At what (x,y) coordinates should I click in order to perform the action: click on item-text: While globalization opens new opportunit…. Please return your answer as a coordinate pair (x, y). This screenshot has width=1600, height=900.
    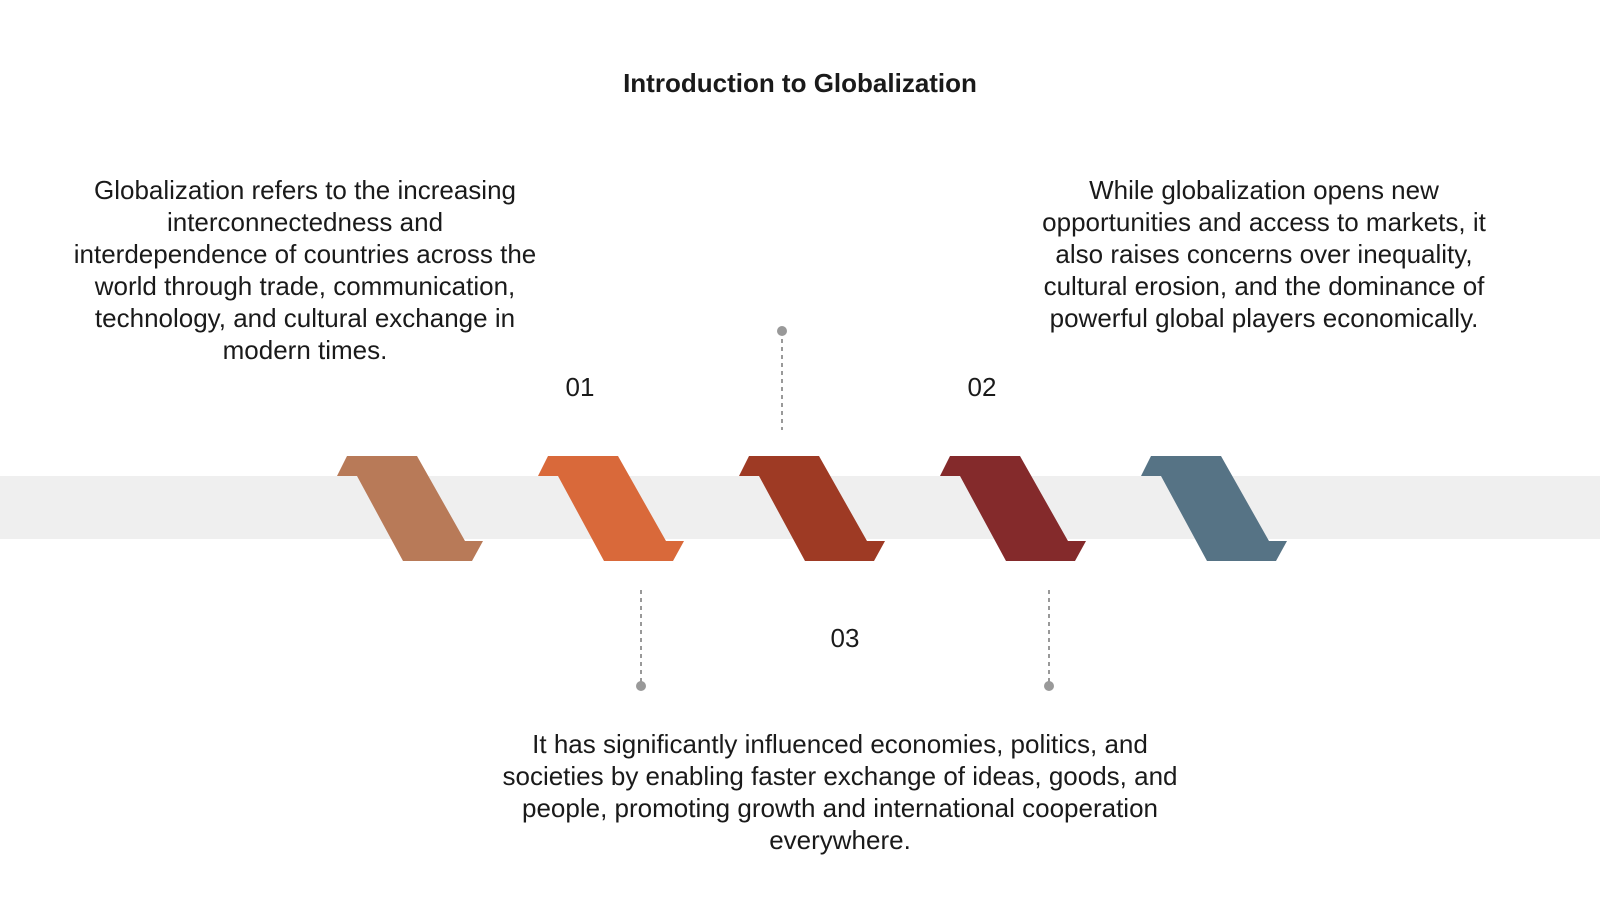
    Looking at the image, I should click on (1264, 254).